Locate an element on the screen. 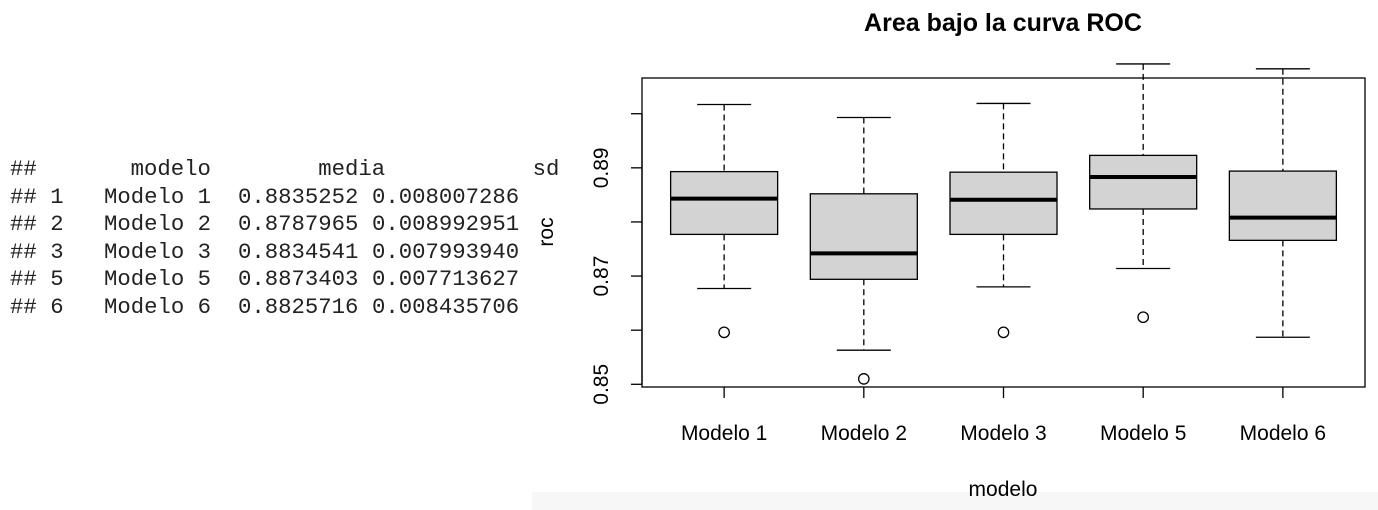 Image resolution: width=1378 pixels, height=510 pixels. console-header-sd: sd is located at coordinates (546, 169).